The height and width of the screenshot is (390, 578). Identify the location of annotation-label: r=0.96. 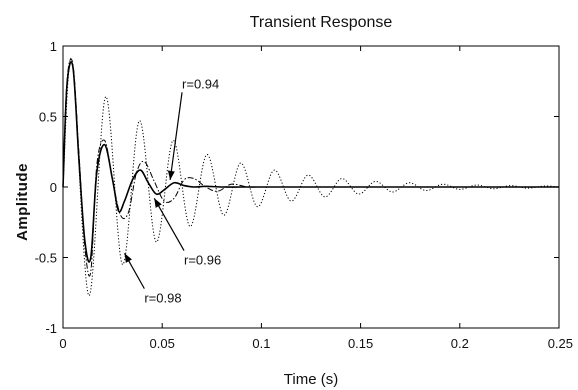
(202, 260).